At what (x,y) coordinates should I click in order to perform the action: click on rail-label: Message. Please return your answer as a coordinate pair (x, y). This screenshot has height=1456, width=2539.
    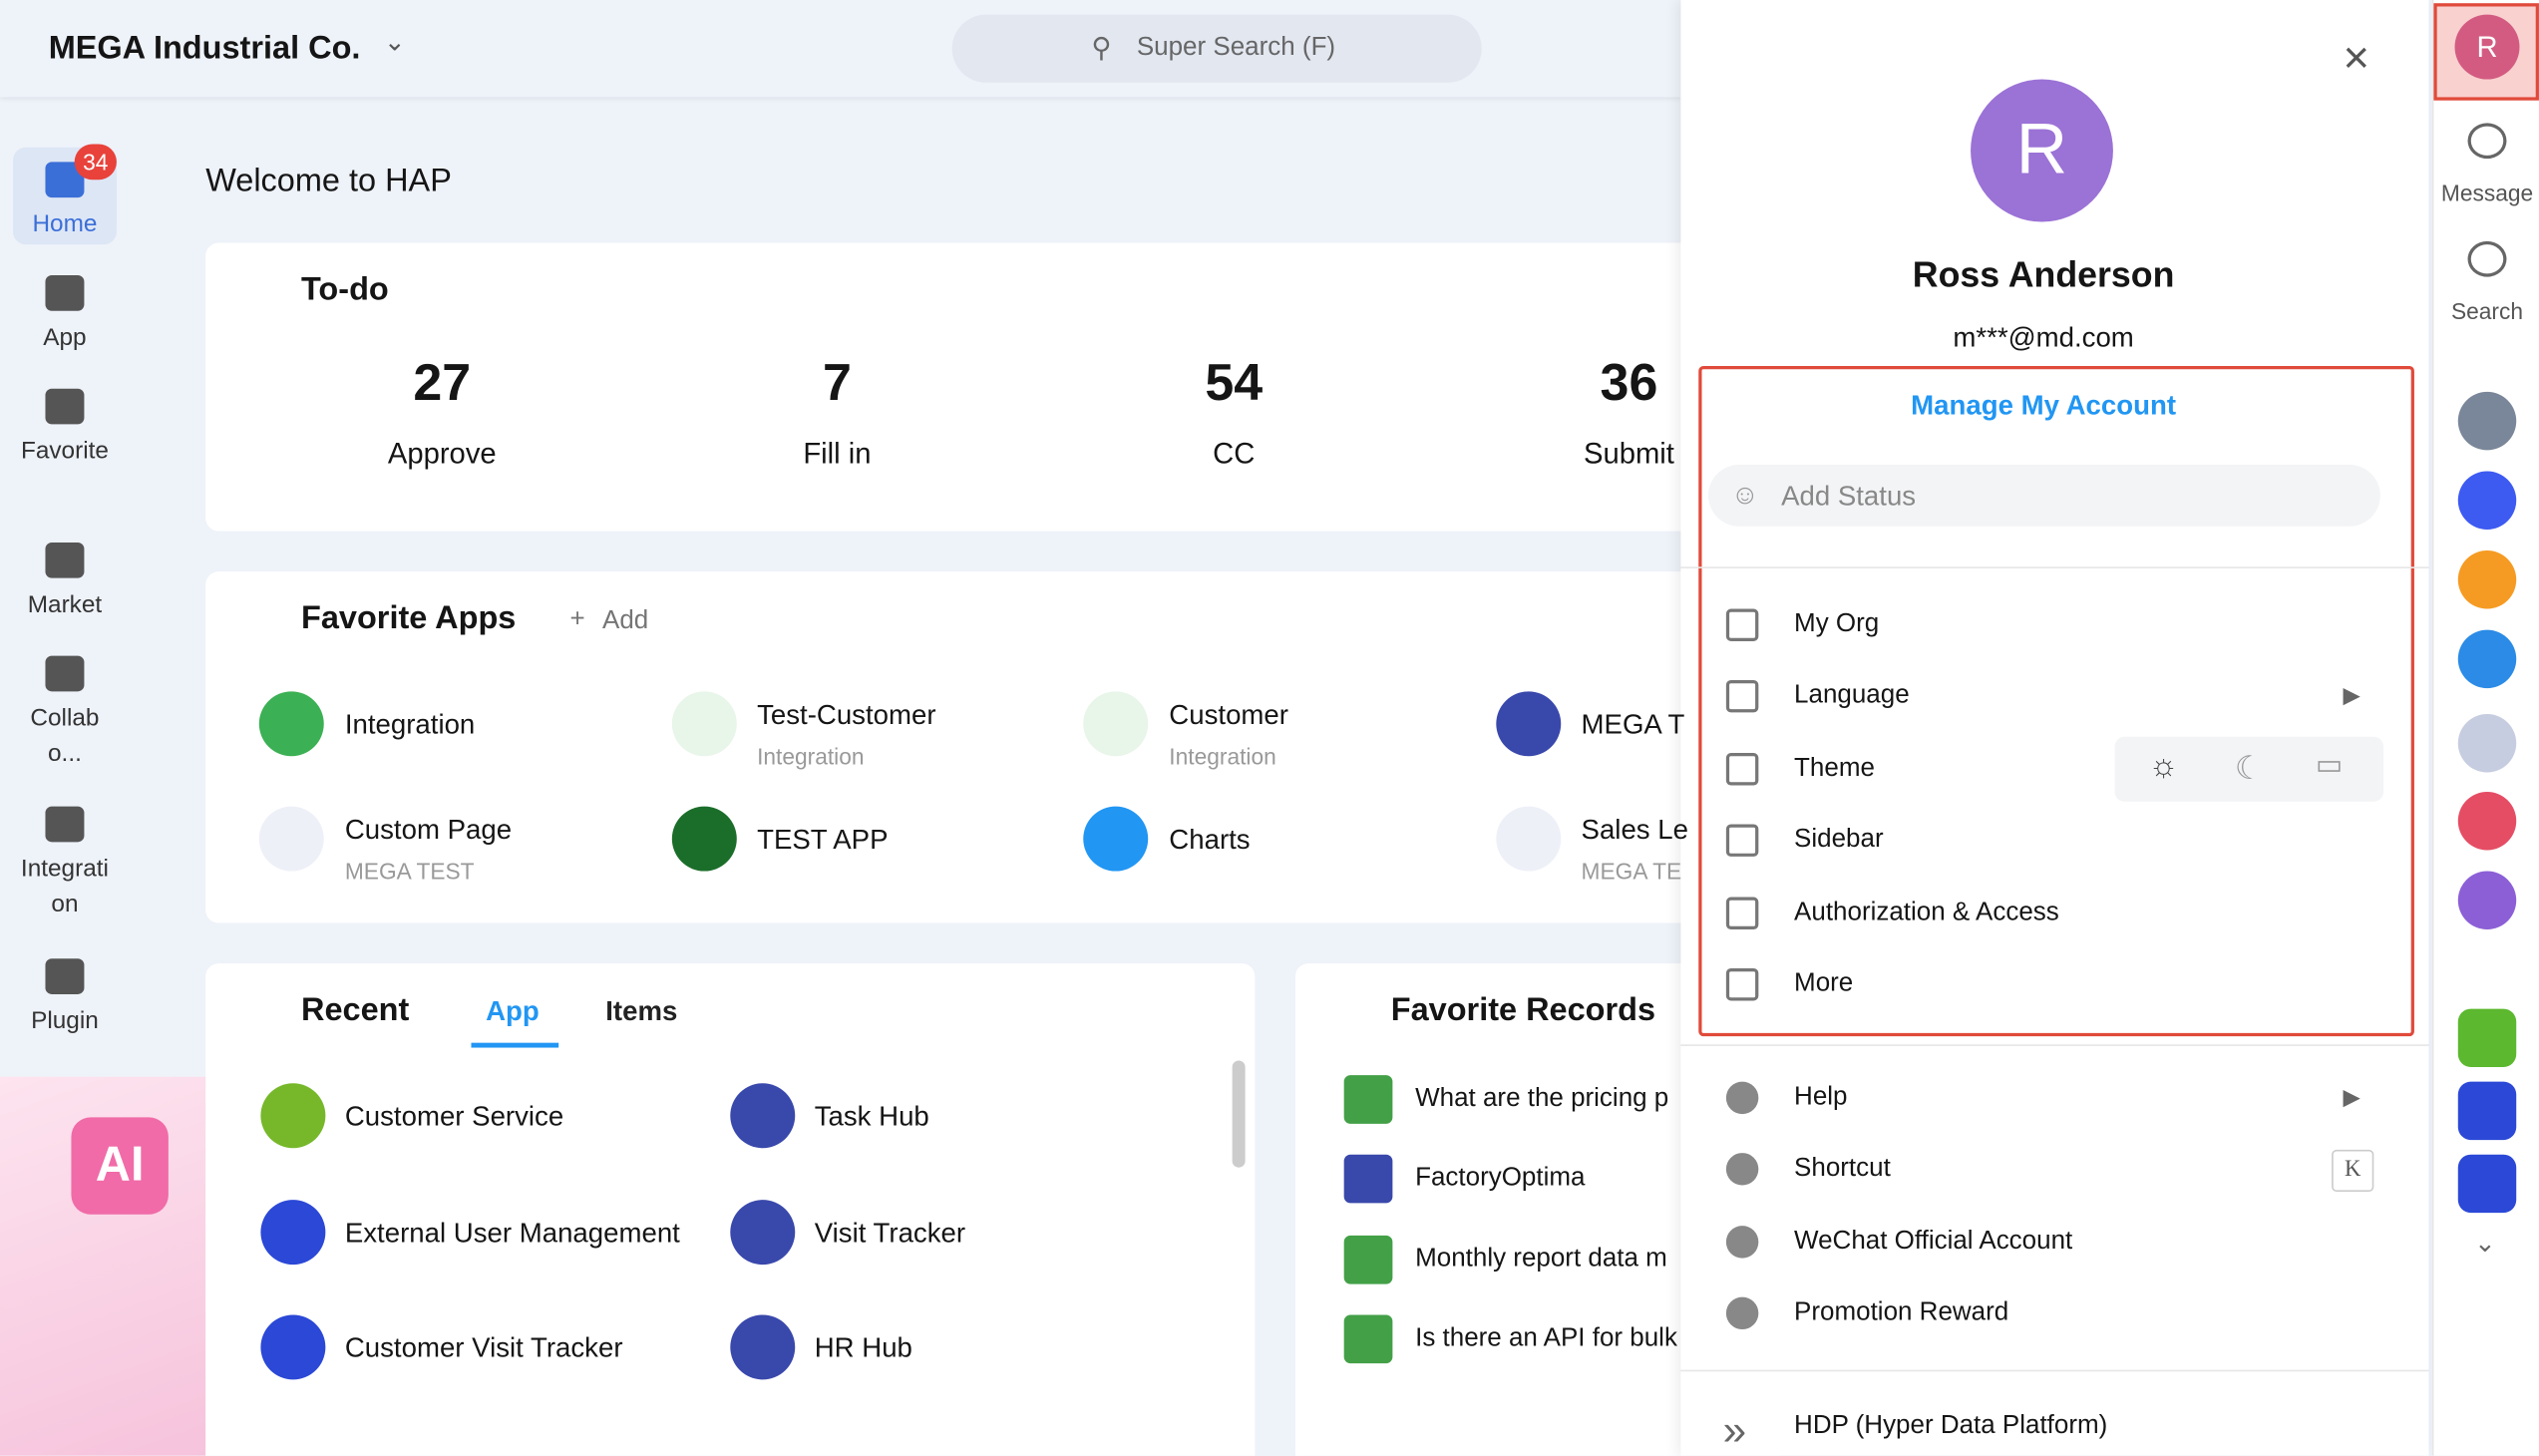
    Looking at the image, I should click on (2487, 193).